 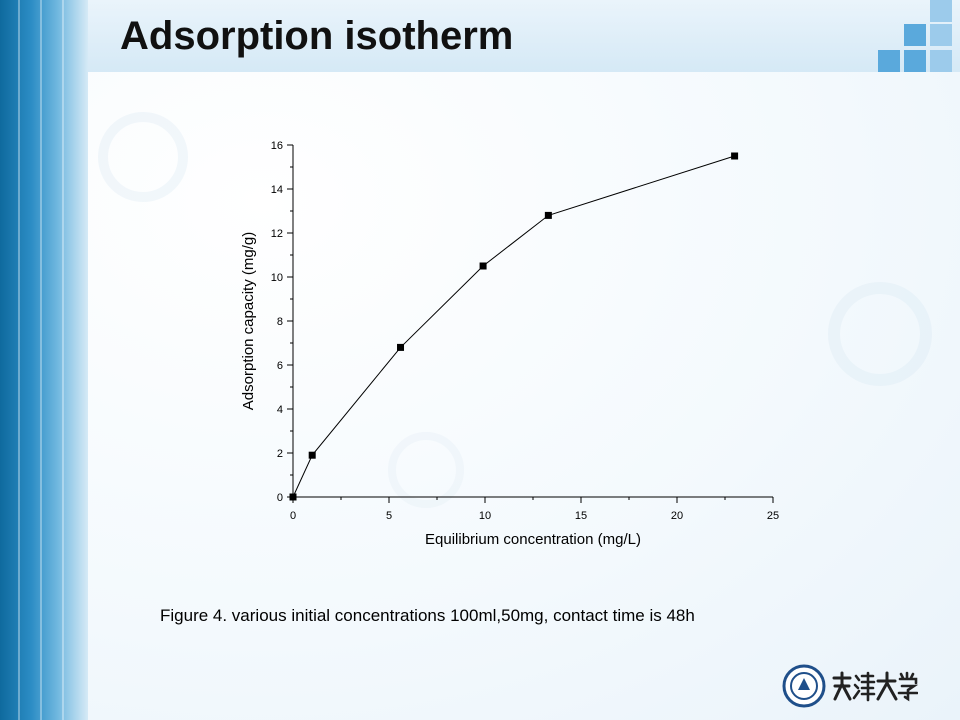 What do you see at coordinates (248, 321) in the screenshot?
I see `y-axis-label: Adsorption capacity (mg/g)` at bounding box center [248, 321].